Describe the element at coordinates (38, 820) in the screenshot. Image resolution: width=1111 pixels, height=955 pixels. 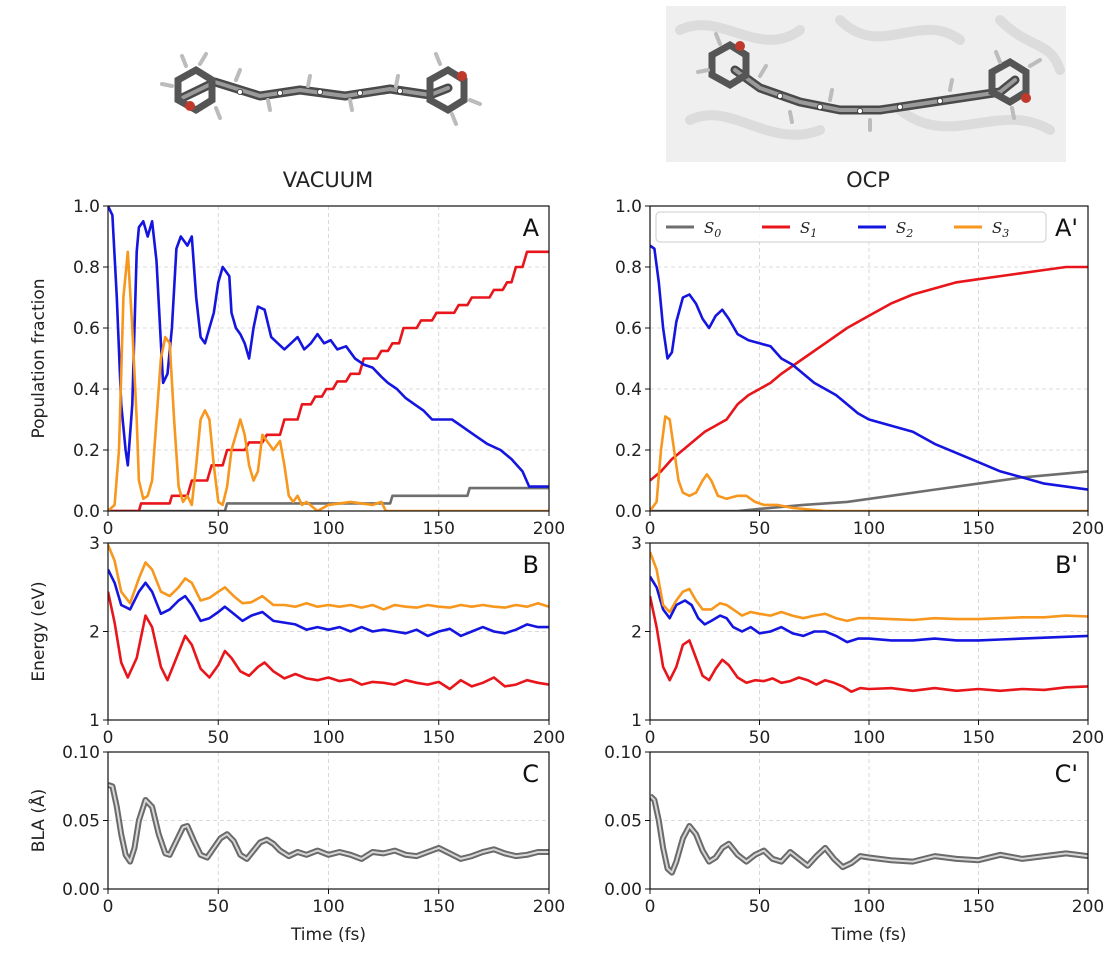
I see `y-axis-label: BLA (Å)` at that location.